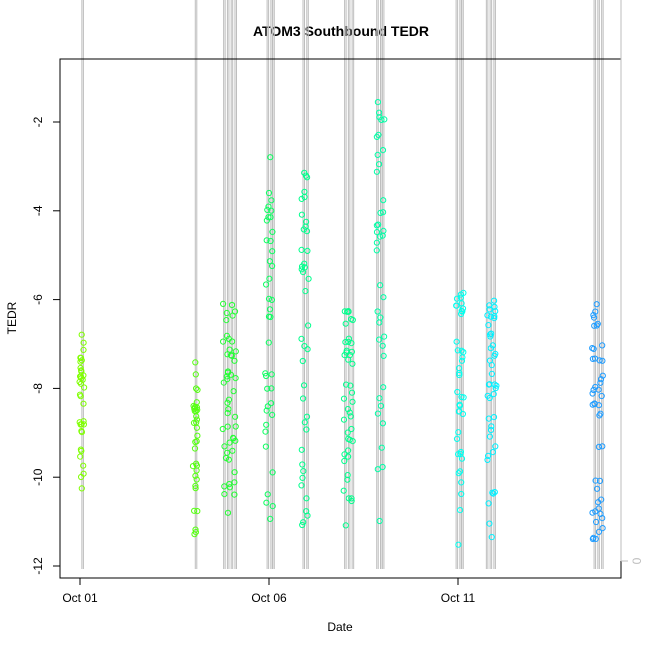 The image size is (650, 650). What do you see at coordinates (38, 566) in the screenshot?
I see `y-tick-label: -12` at bounding box center [38, 566].